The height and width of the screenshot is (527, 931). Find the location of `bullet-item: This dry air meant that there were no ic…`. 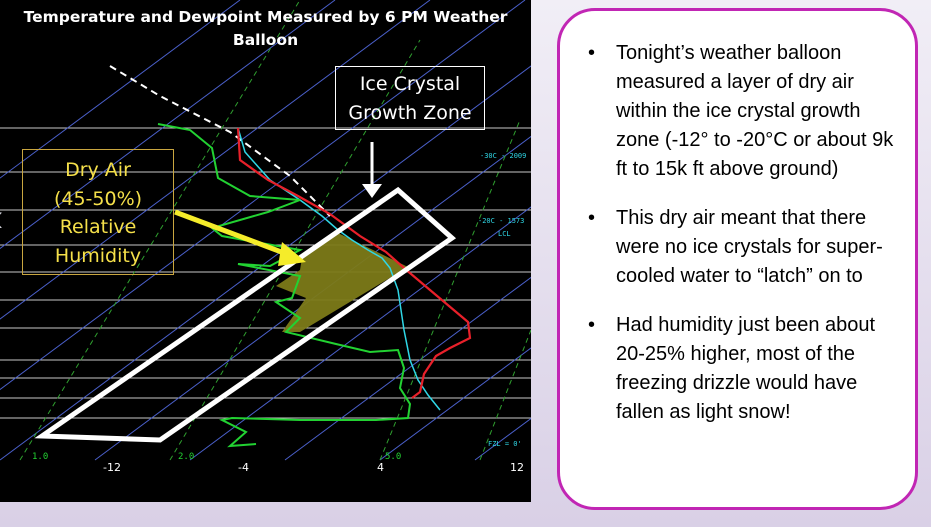

bullet-item: This dry air meant that there were no ic… is located at coordinates (744, 247).